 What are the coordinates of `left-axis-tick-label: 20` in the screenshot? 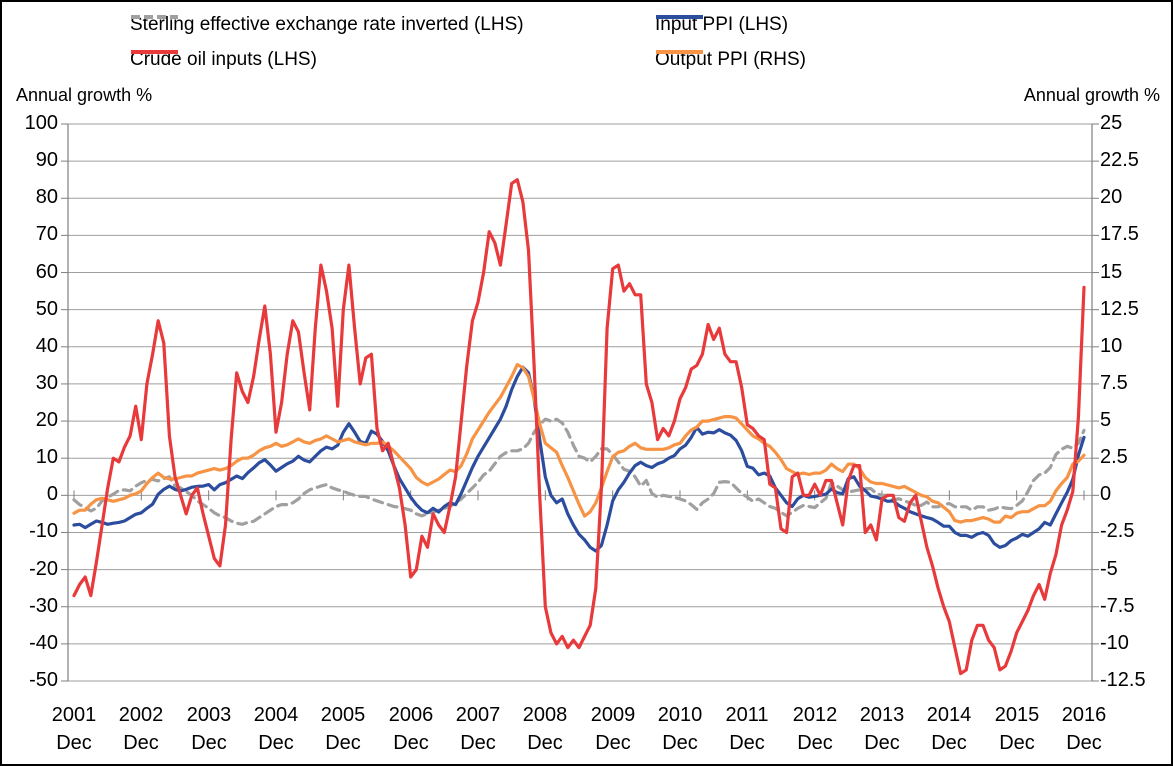 It's located at (46, 420).